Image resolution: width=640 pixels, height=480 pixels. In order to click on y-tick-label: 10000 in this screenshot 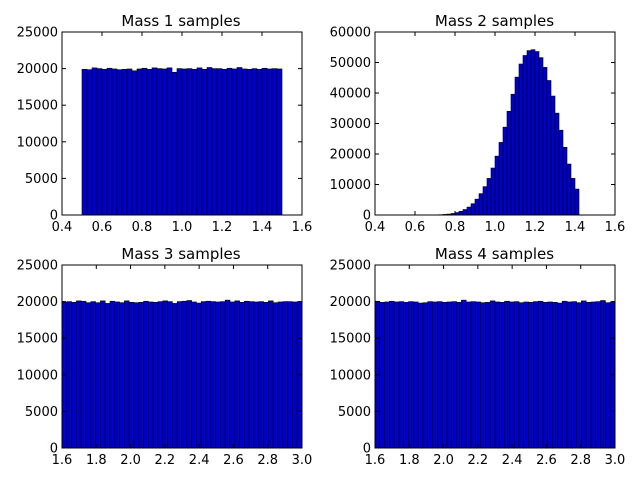, I will do `click(350, 185)`.